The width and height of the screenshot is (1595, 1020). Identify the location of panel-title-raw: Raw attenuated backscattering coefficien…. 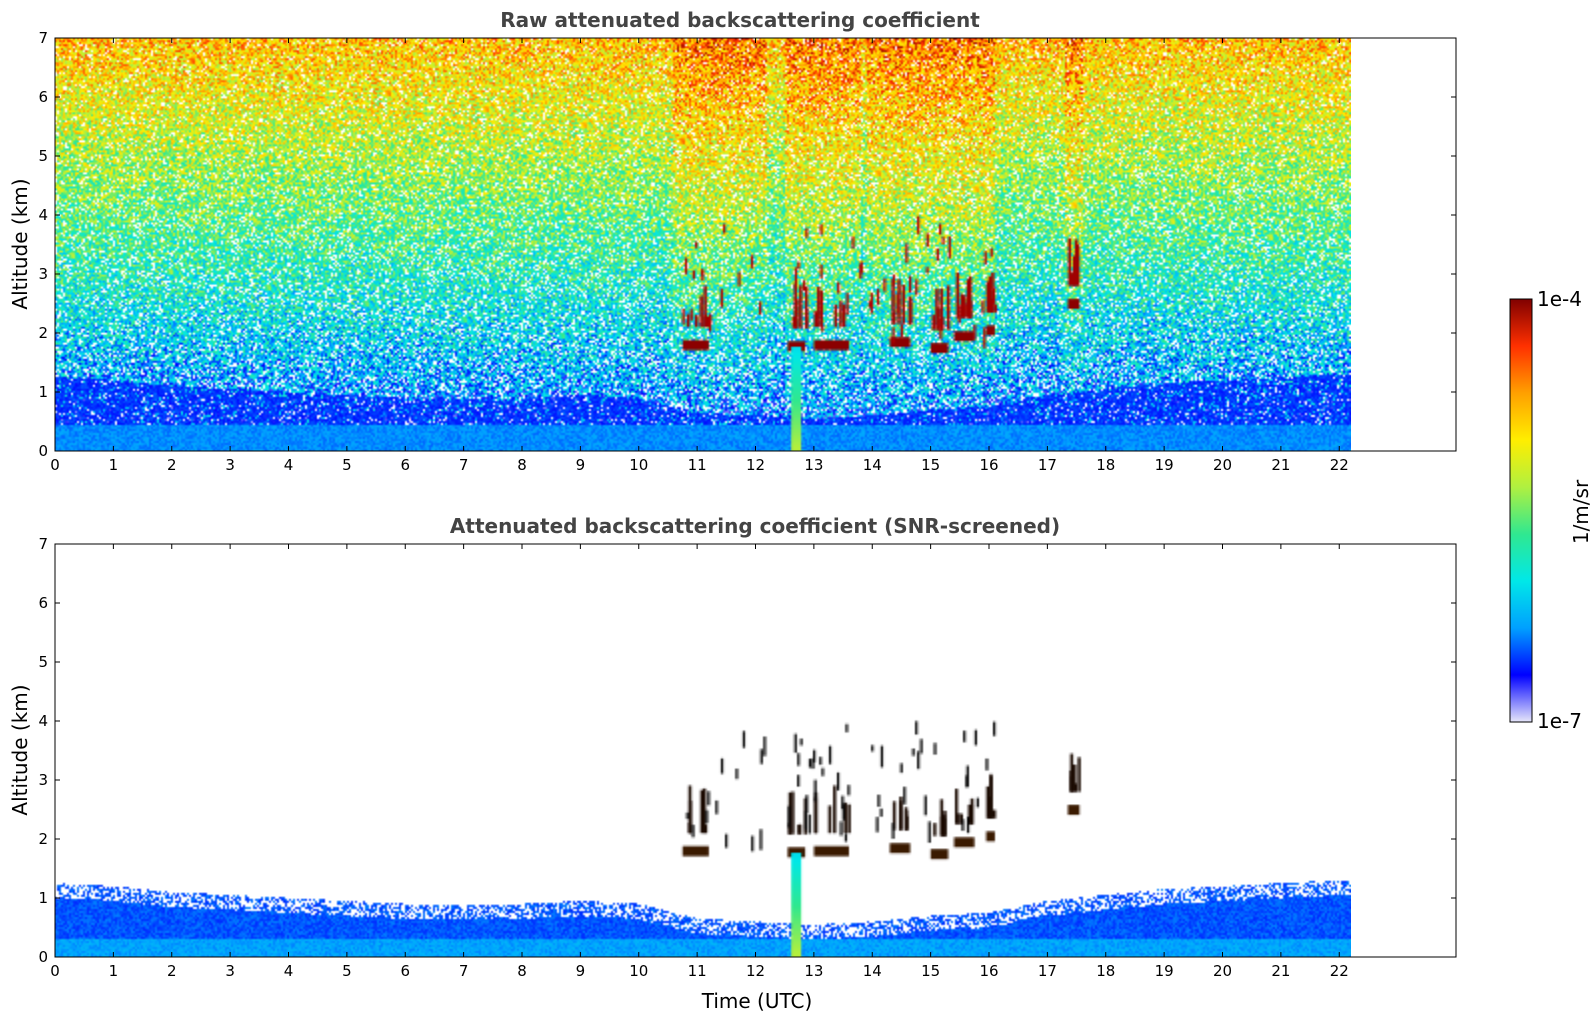
(740, 20).